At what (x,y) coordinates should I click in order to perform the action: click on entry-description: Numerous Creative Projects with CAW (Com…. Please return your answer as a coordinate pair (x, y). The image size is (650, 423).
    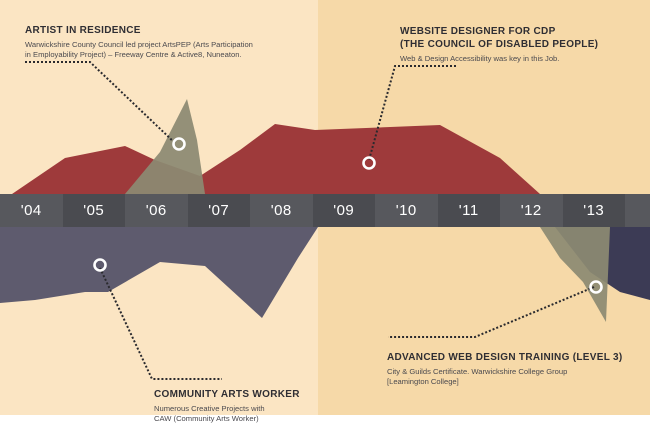
    Looking at the image, I should click on (209, 413).